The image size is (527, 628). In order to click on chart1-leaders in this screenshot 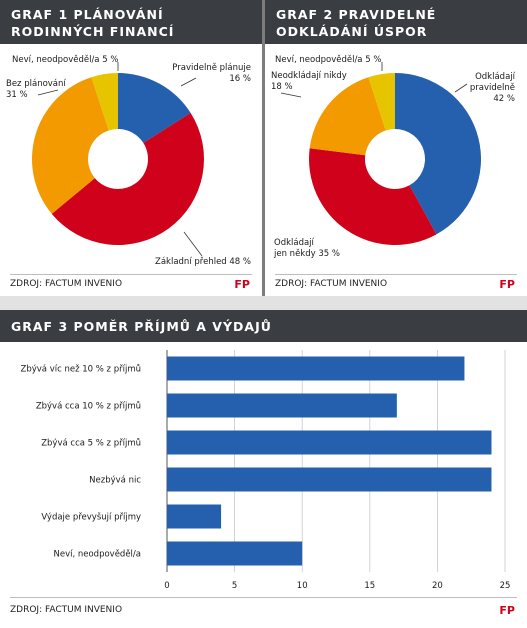, I will do `click(120, 159)`.